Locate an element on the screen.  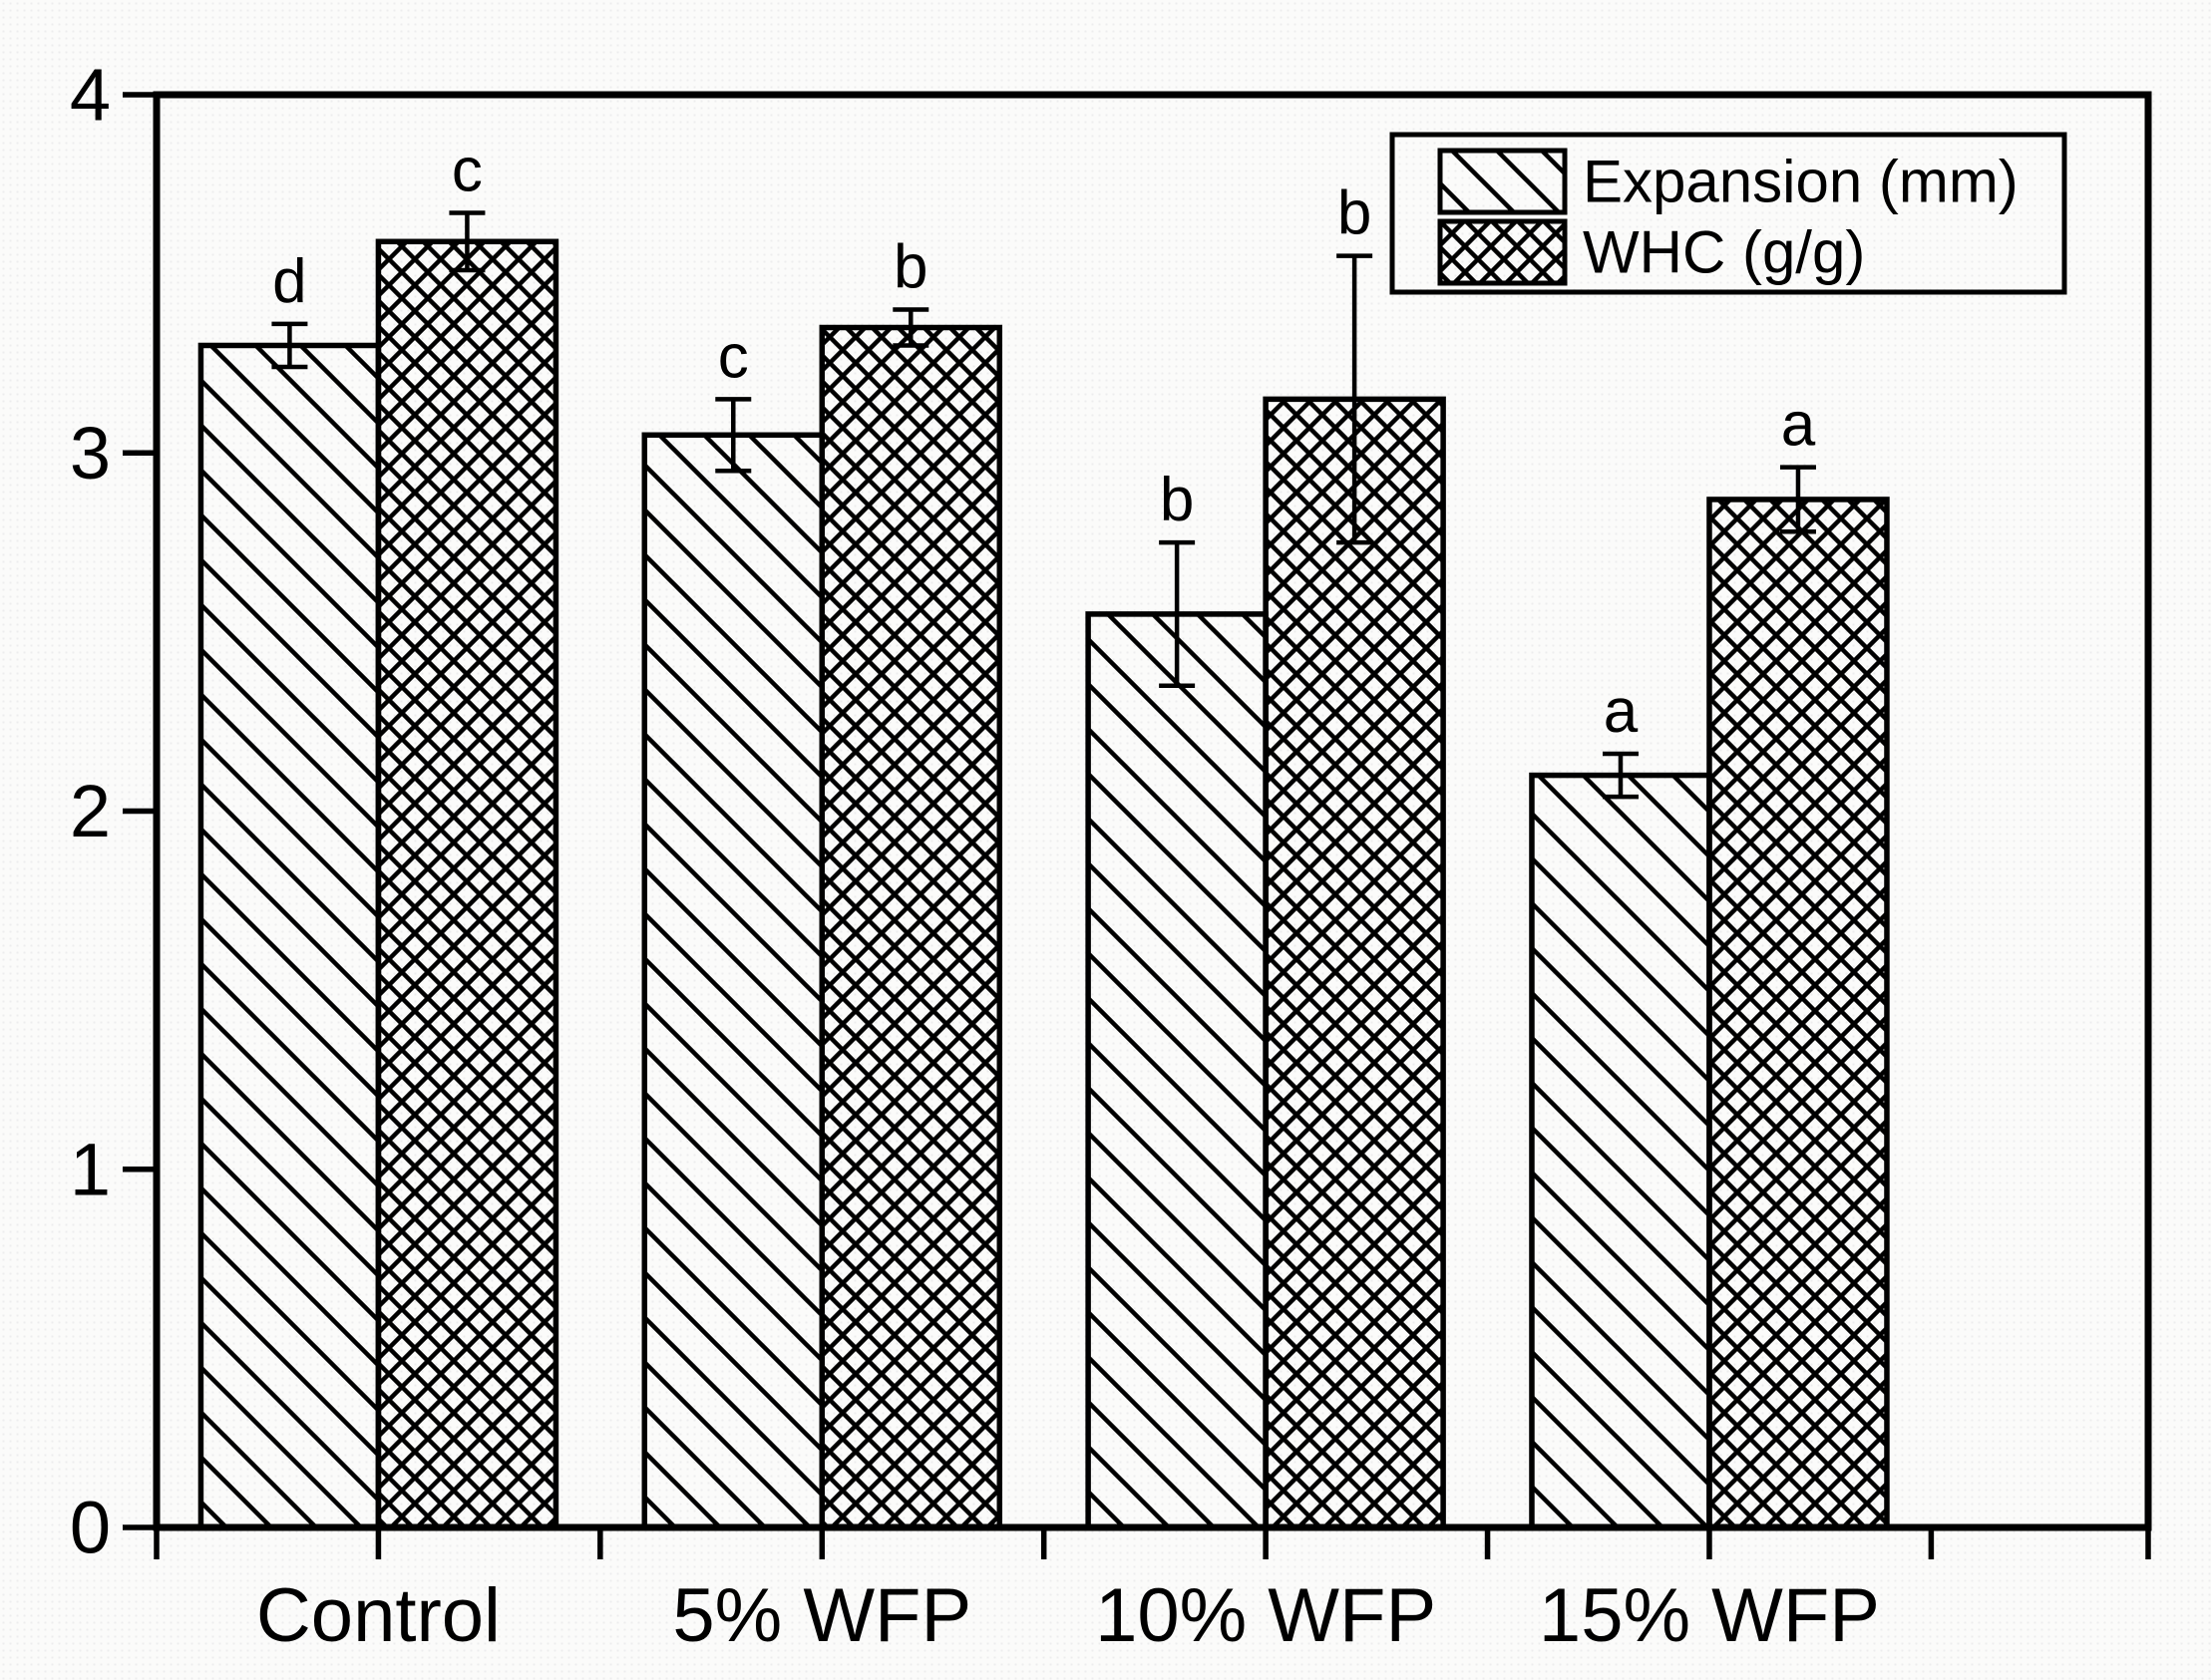
x-category-label: 5% WFP is located at coordinates (821, 1615).